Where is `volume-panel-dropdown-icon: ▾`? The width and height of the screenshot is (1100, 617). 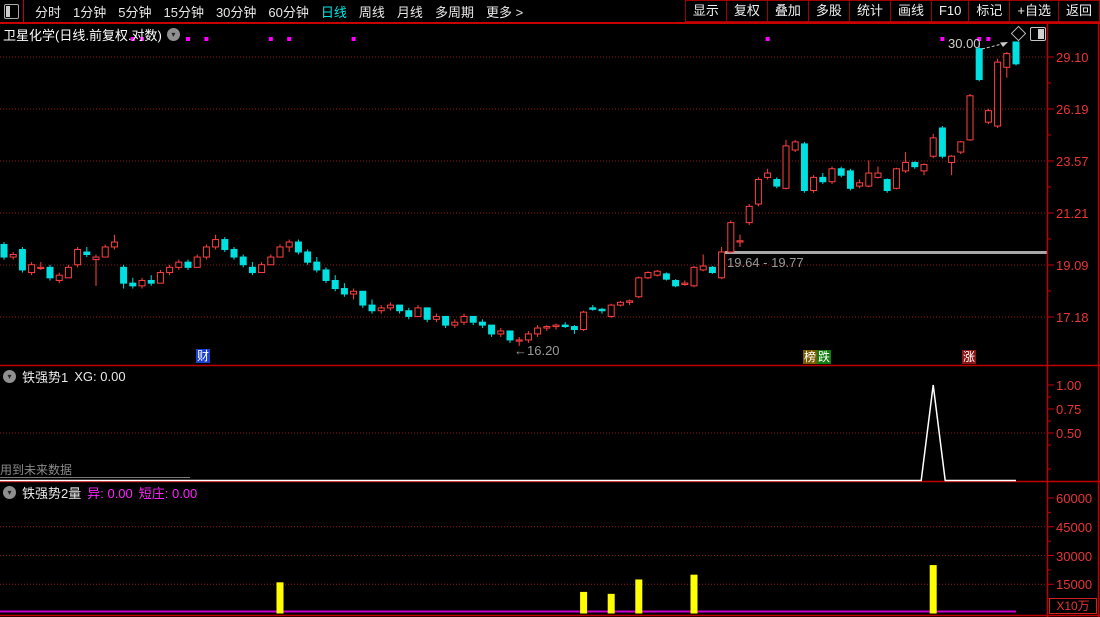
volume-panel-dropdown-icon: ▾ is located at coordinates (9, 492).